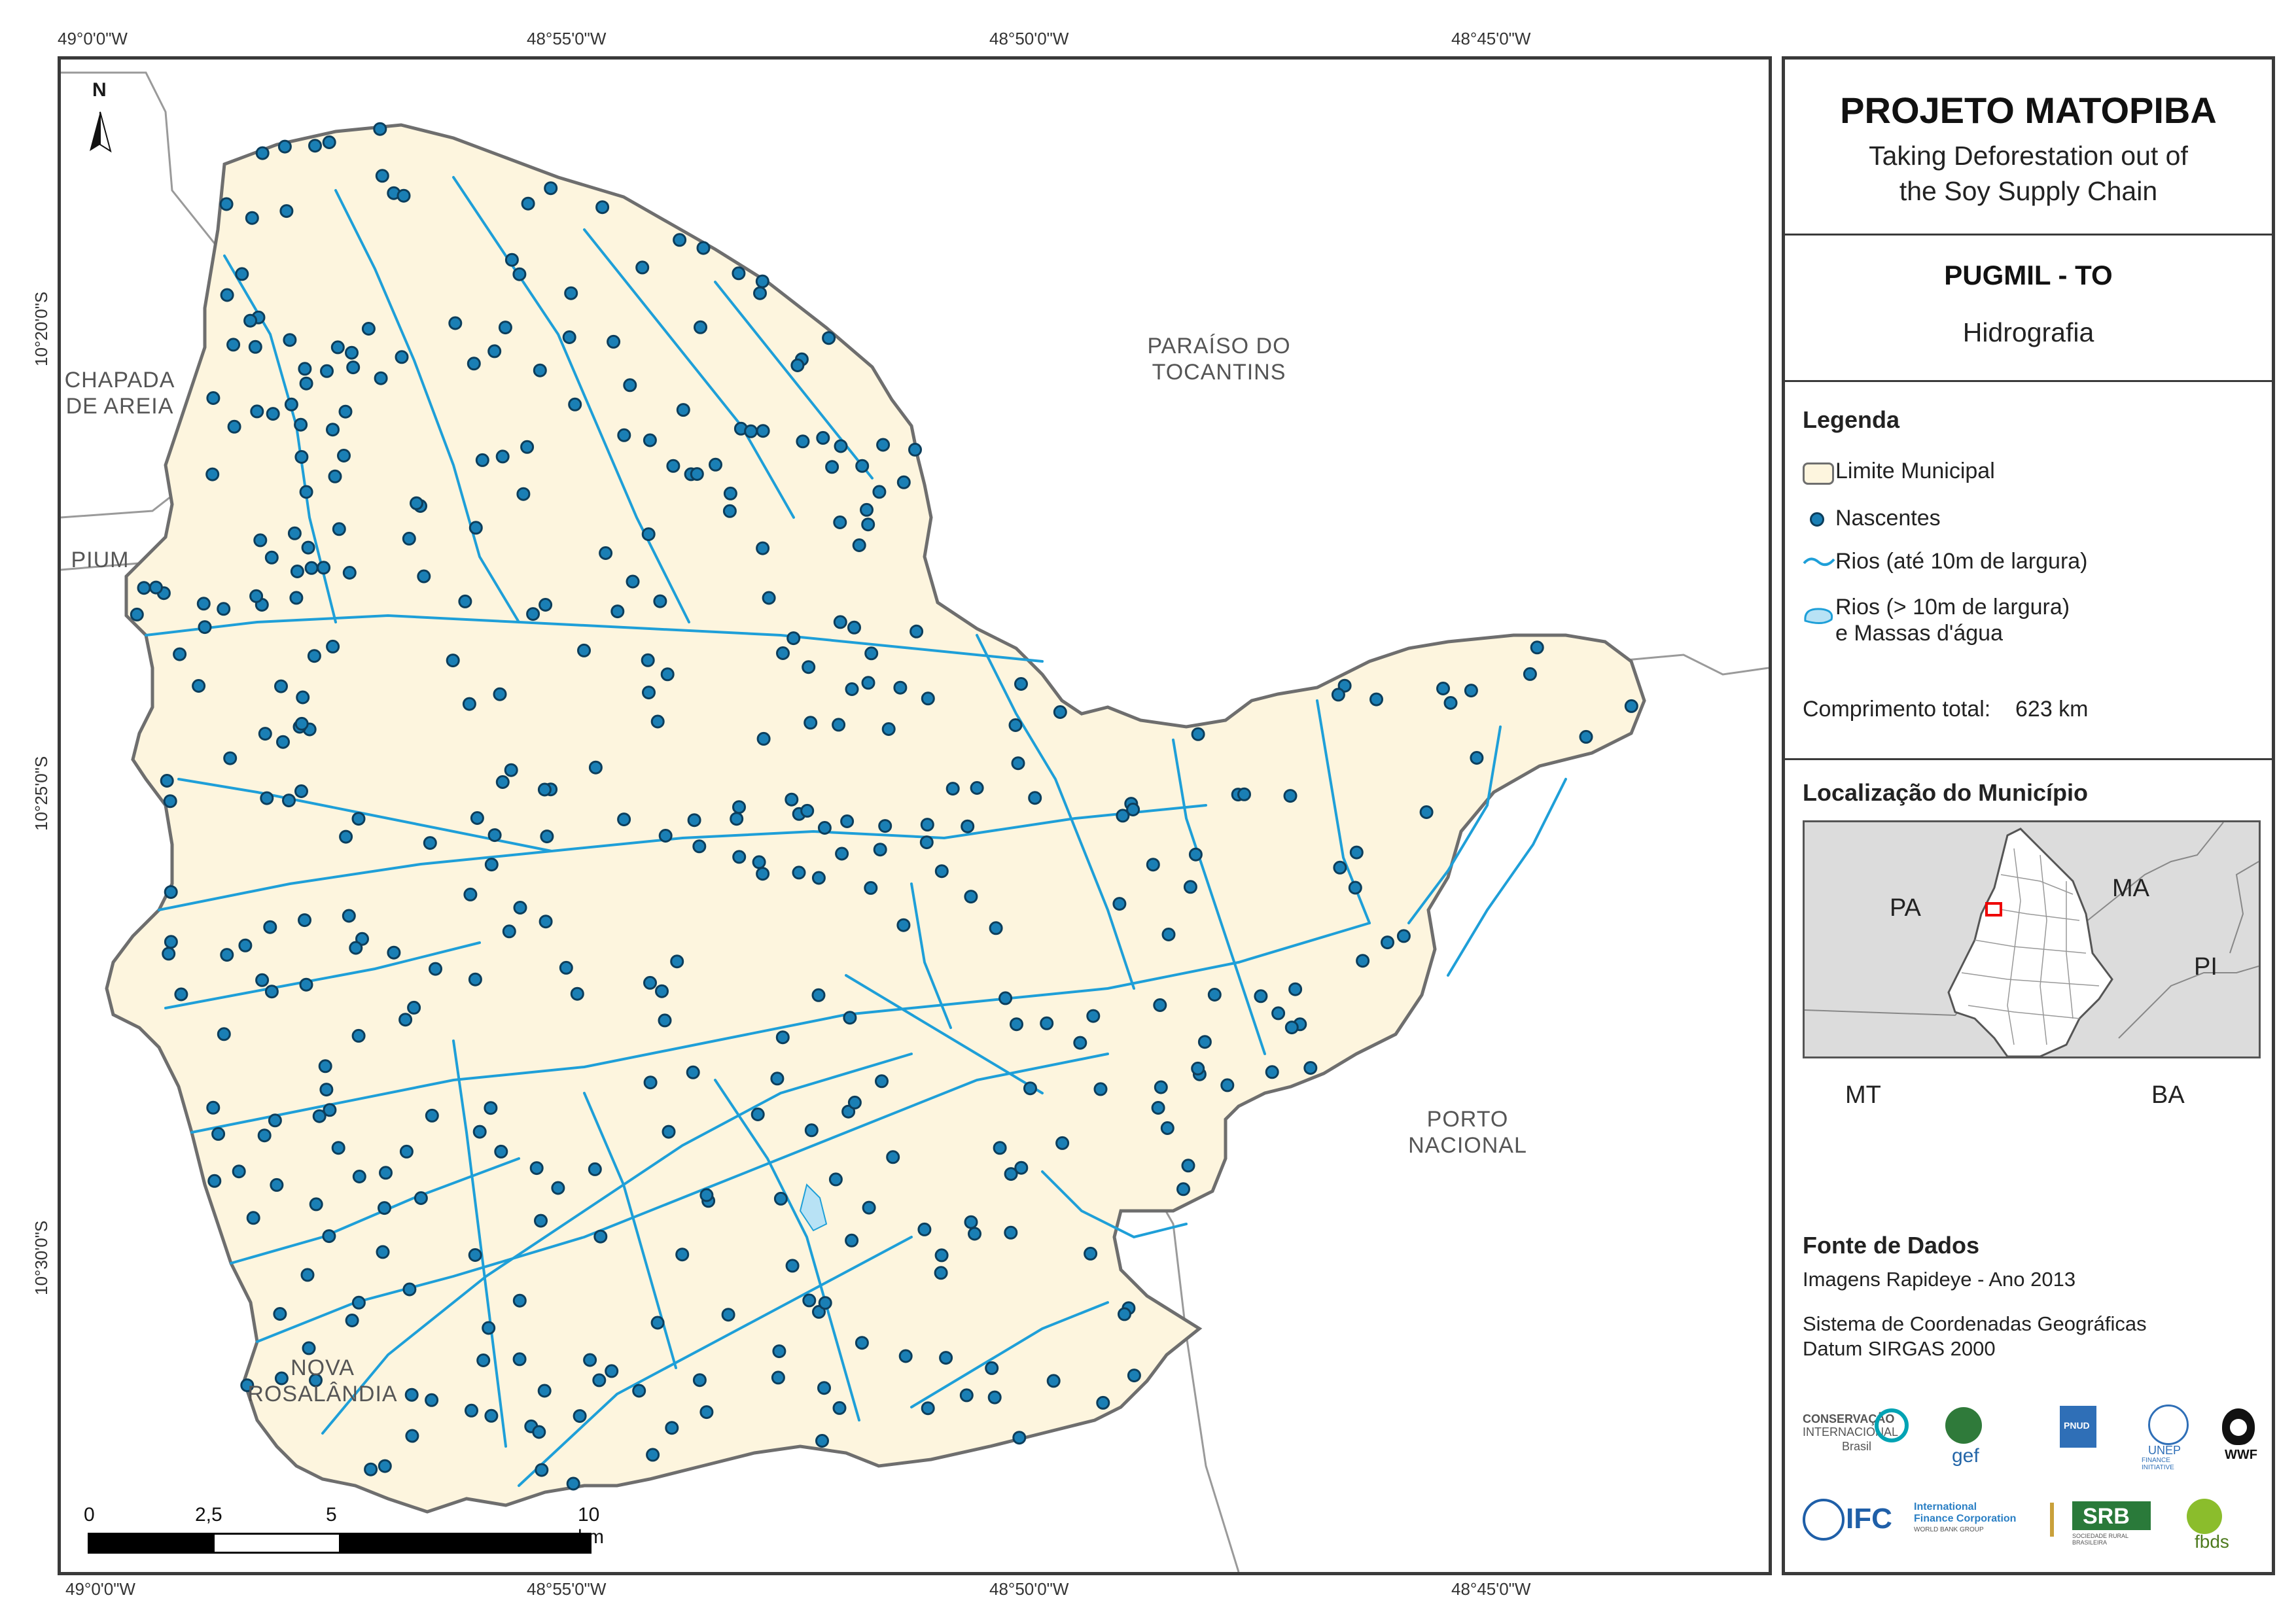 The image size is (2296, 1623). What do you see at coordinates (1897, 710) in the screenshot?
I see `total-length-label: Comprimento total:` at bounding box center [1897, 710].